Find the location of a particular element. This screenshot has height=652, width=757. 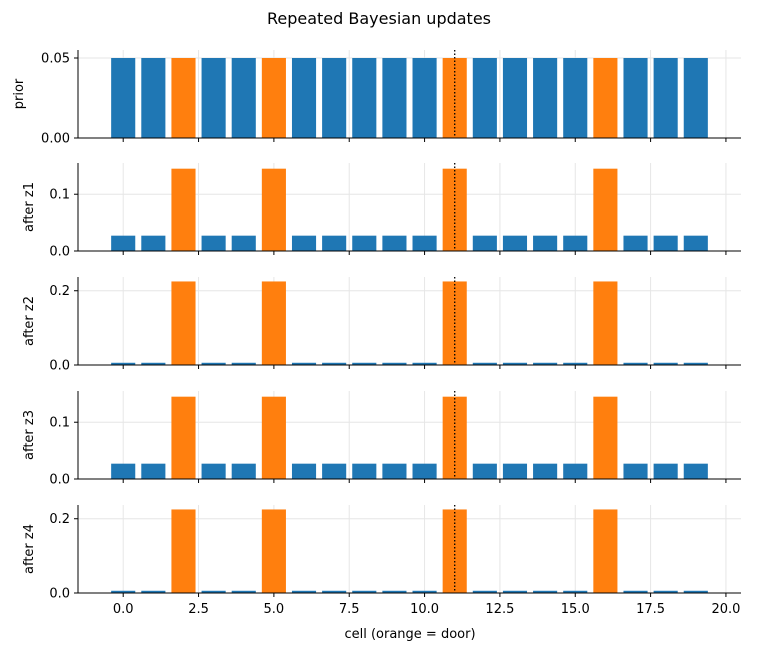

panel-1: 0.0 0.1 after z1 is located at coordinates (381, 211).